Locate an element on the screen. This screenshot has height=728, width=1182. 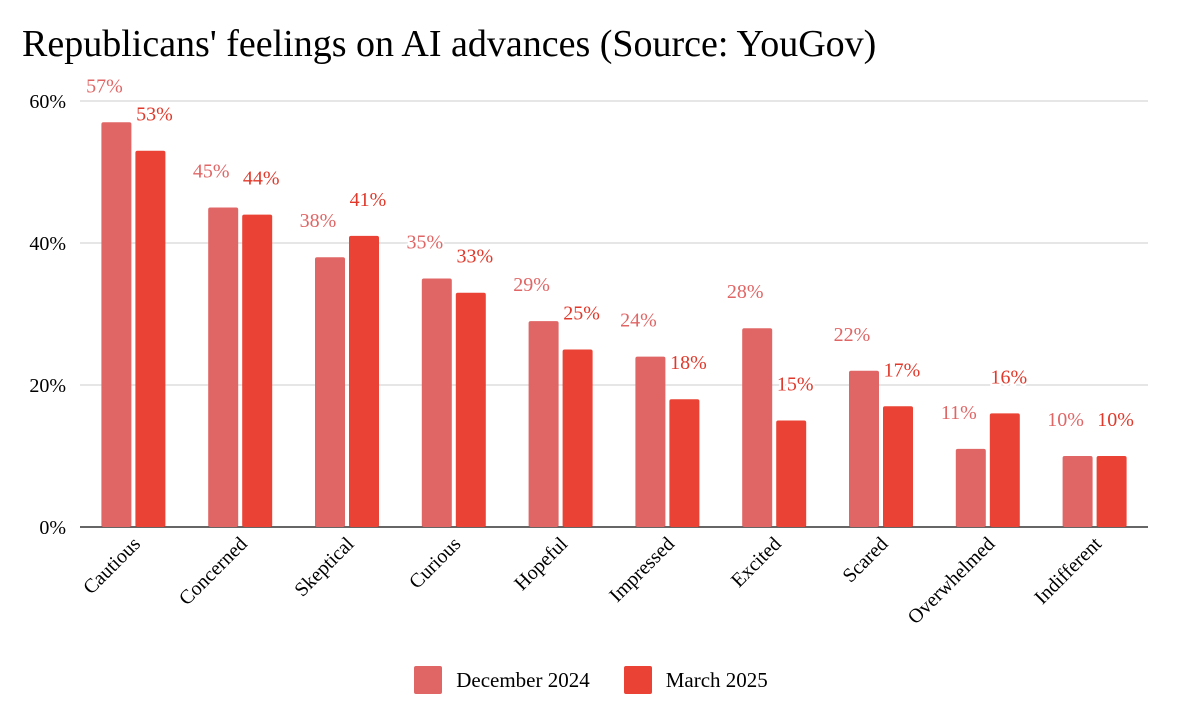
legend-label: March 2025 is located at coordinates (716, 679).